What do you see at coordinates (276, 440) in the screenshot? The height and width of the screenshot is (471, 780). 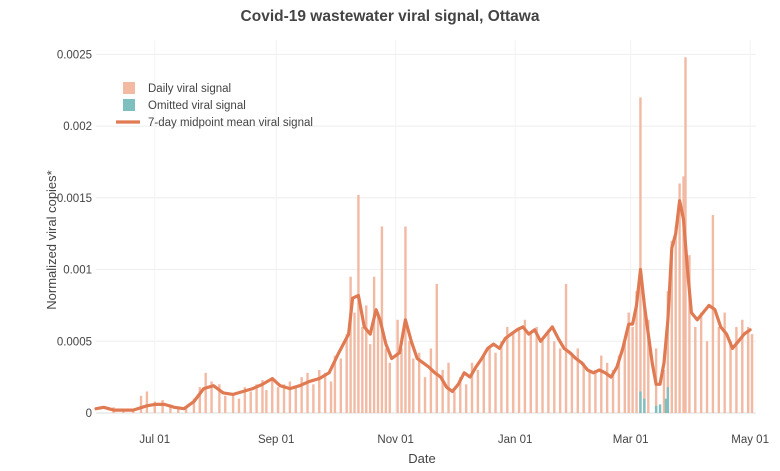 I see `x-tick-label: Sep 01` at bounding box center [276, 440].